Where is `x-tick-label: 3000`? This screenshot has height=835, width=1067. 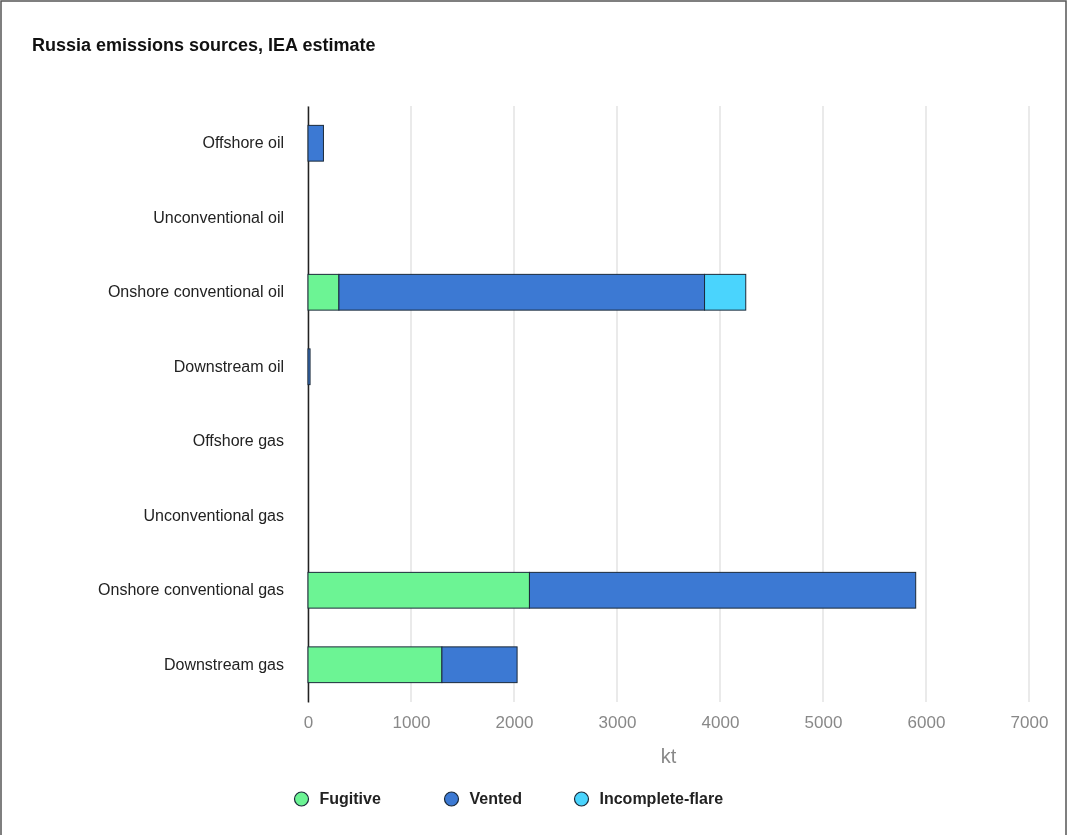
x-tick-label: 3000 is located at coordinates (617, 723).